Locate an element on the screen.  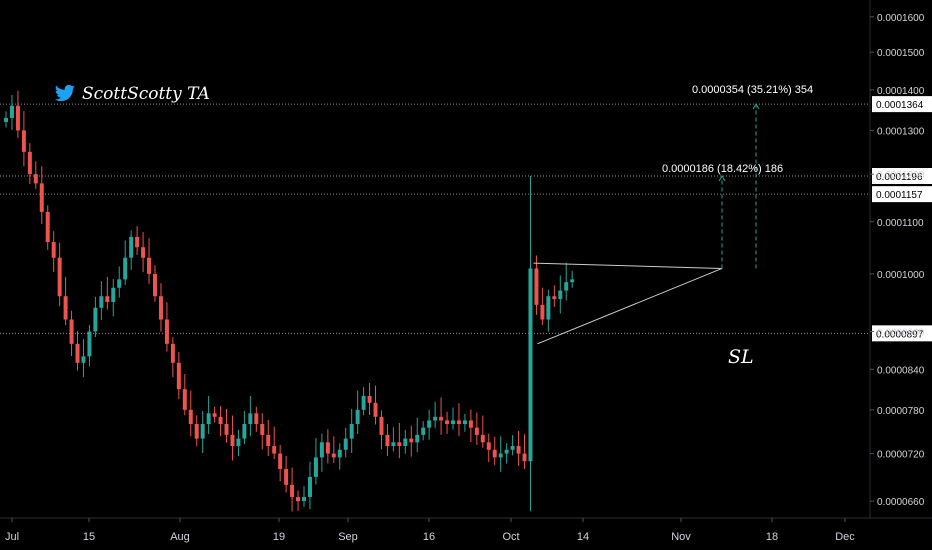
triangle-pattern is located at coordinates (628, 303).